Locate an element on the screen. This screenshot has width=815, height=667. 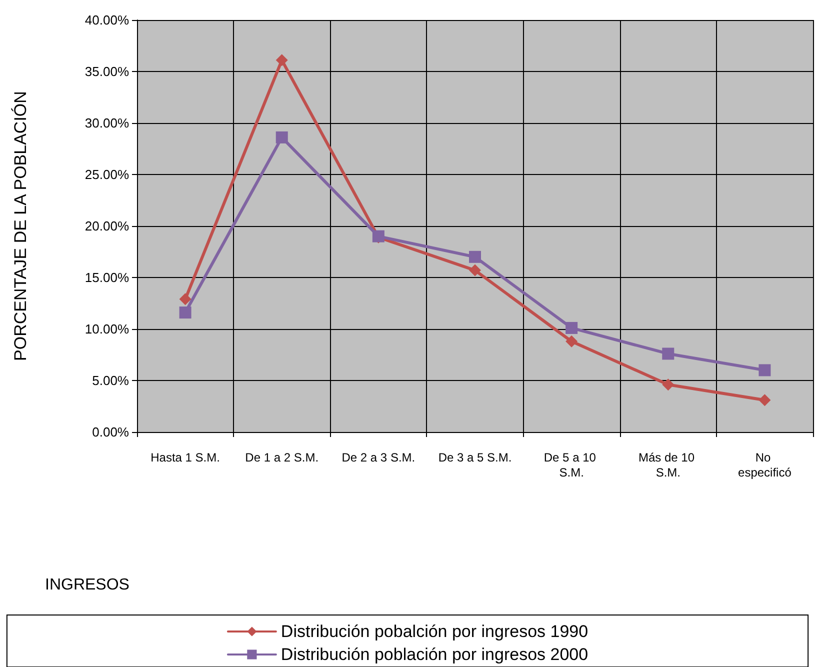
y-tick-label: 35.00% is located at coordinates (107, 71).